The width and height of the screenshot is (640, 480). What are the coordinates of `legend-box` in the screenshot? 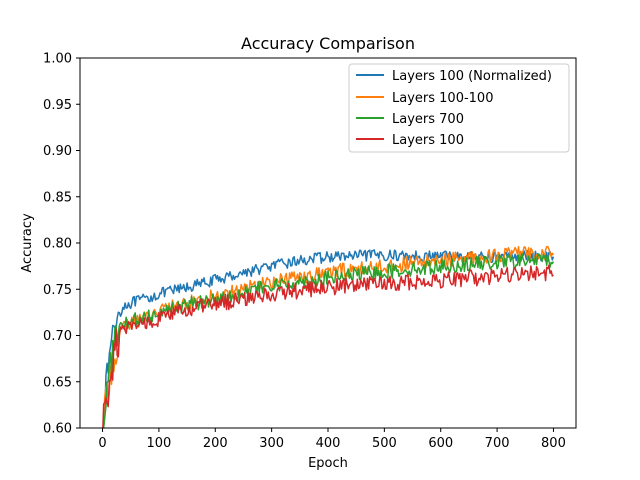 It's located at (459, 108).